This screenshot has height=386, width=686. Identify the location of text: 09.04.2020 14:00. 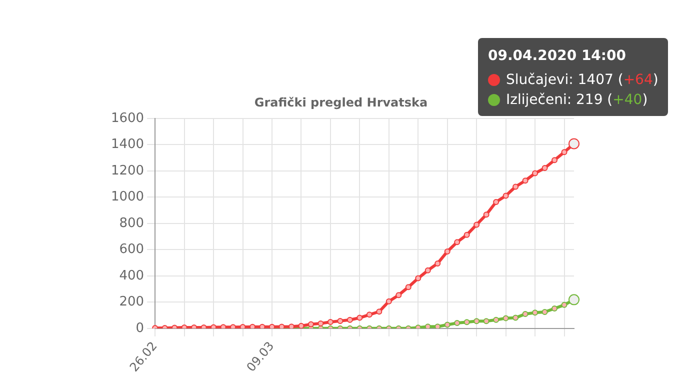
(558, 56).